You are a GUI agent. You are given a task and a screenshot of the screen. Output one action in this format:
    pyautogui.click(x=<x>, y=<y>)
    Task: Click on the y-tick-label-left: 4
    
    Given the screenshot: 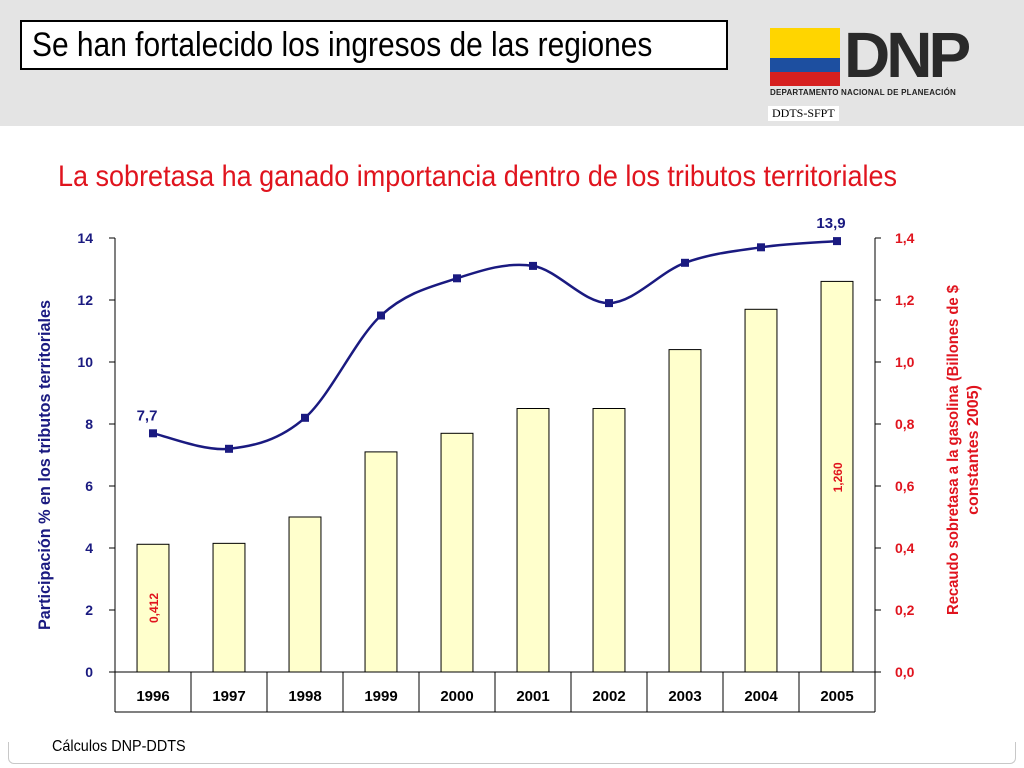 What is the action you would take?
    pyautogui.click(x=89, y=548)
    